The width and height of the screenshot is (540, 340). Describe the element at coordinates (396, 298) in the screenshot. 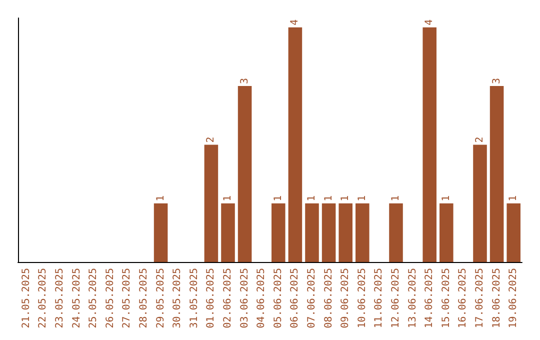

I see `x-tick-label: 12.06.2025` at that location.